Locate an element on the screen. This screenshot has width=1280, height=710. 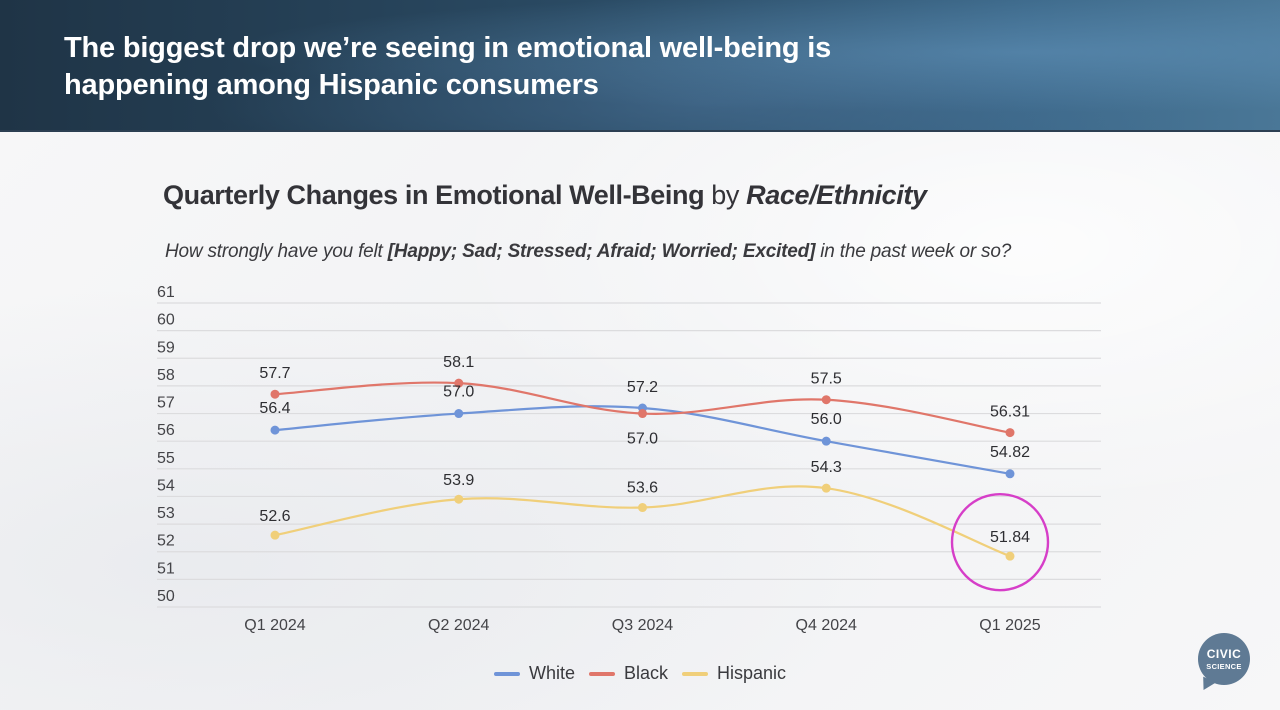
y-tick-label: 50 is located at coordinates (166, 596).